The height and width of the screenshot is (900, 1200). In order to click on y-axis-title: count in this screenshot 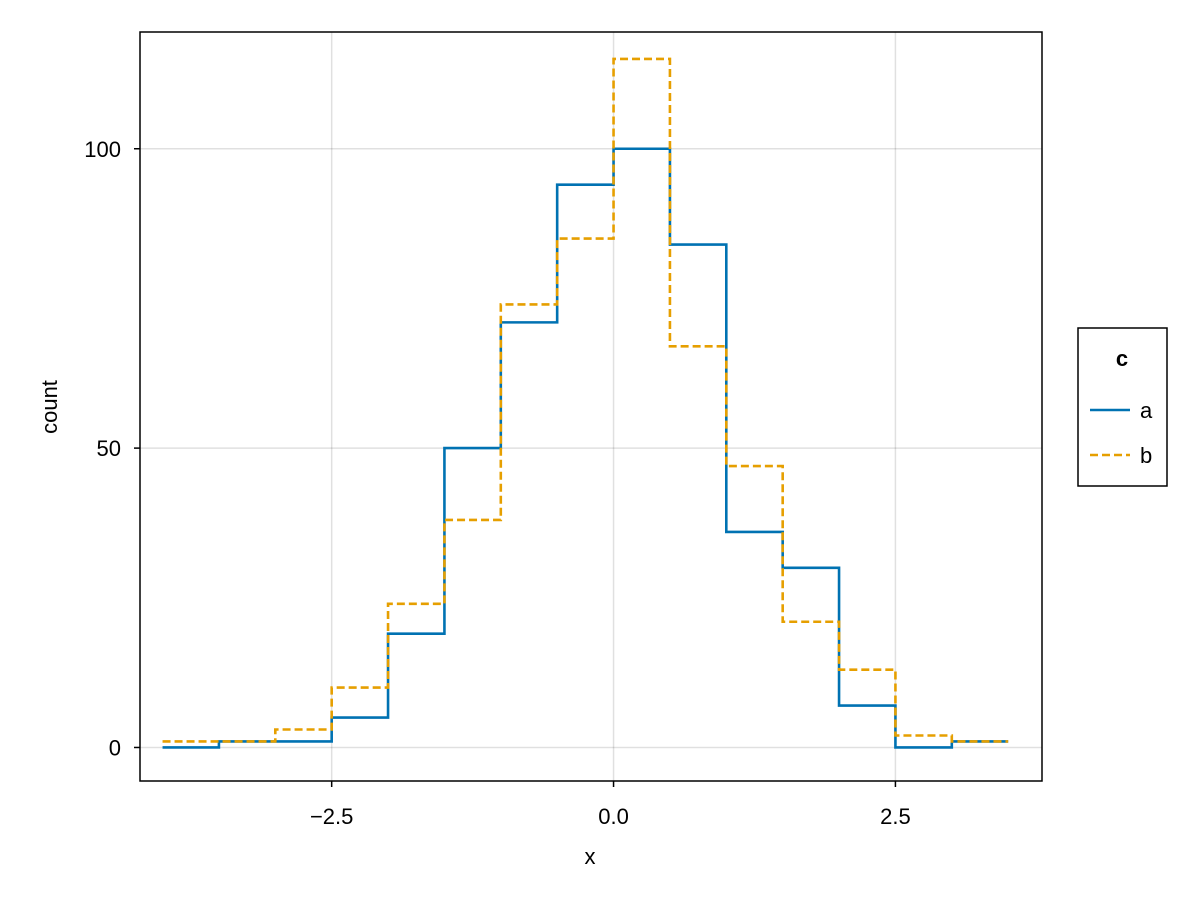, I will do `click(49, 407)`.